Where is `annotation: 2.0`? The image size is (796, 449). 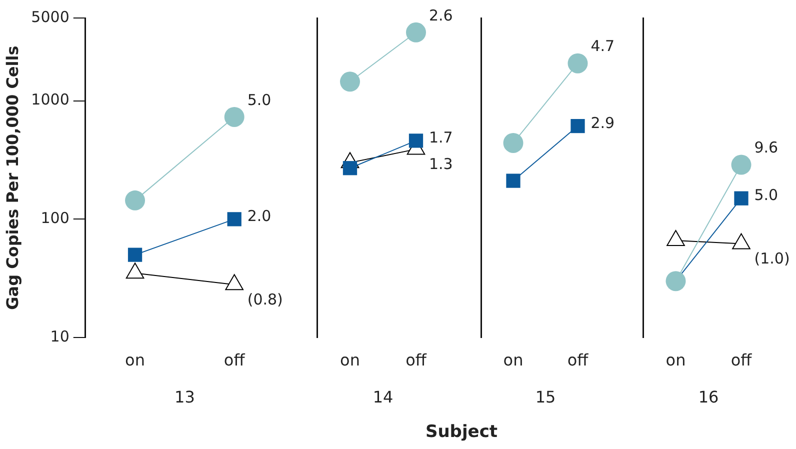 annotation: 2.0 is located at coordinates (259, 216).